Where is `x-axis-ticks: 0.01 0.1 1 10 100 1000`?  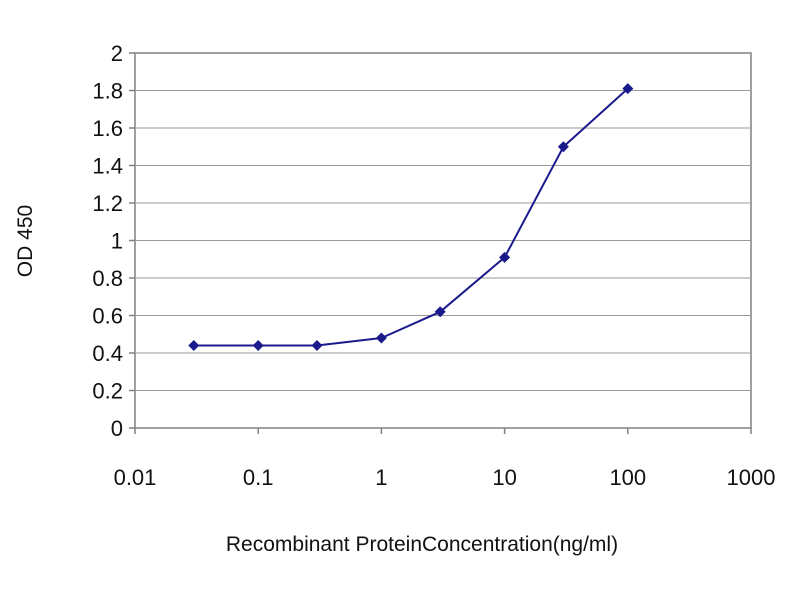 x-axis-ticks: 0.01 0.1 1 10 100 1000 is located at coordinates (445, 459).